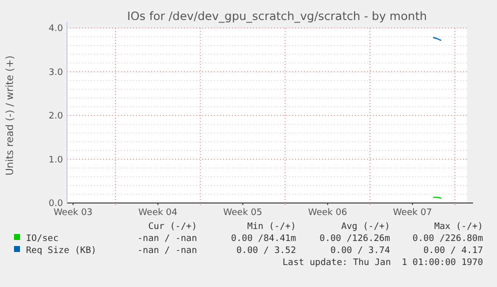 This screenshot has width=497, height=287. I want to click on legend-label: IO/sec, so click(42, 239).